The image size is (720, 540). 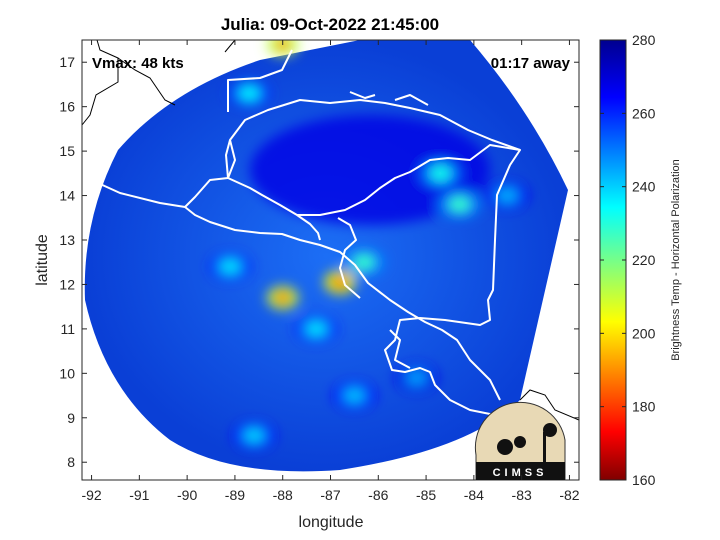 What do you see at coordinates (569, 495) in the screenshot?
I see `x-tick-label: -82` at bounding box center [569, 495].